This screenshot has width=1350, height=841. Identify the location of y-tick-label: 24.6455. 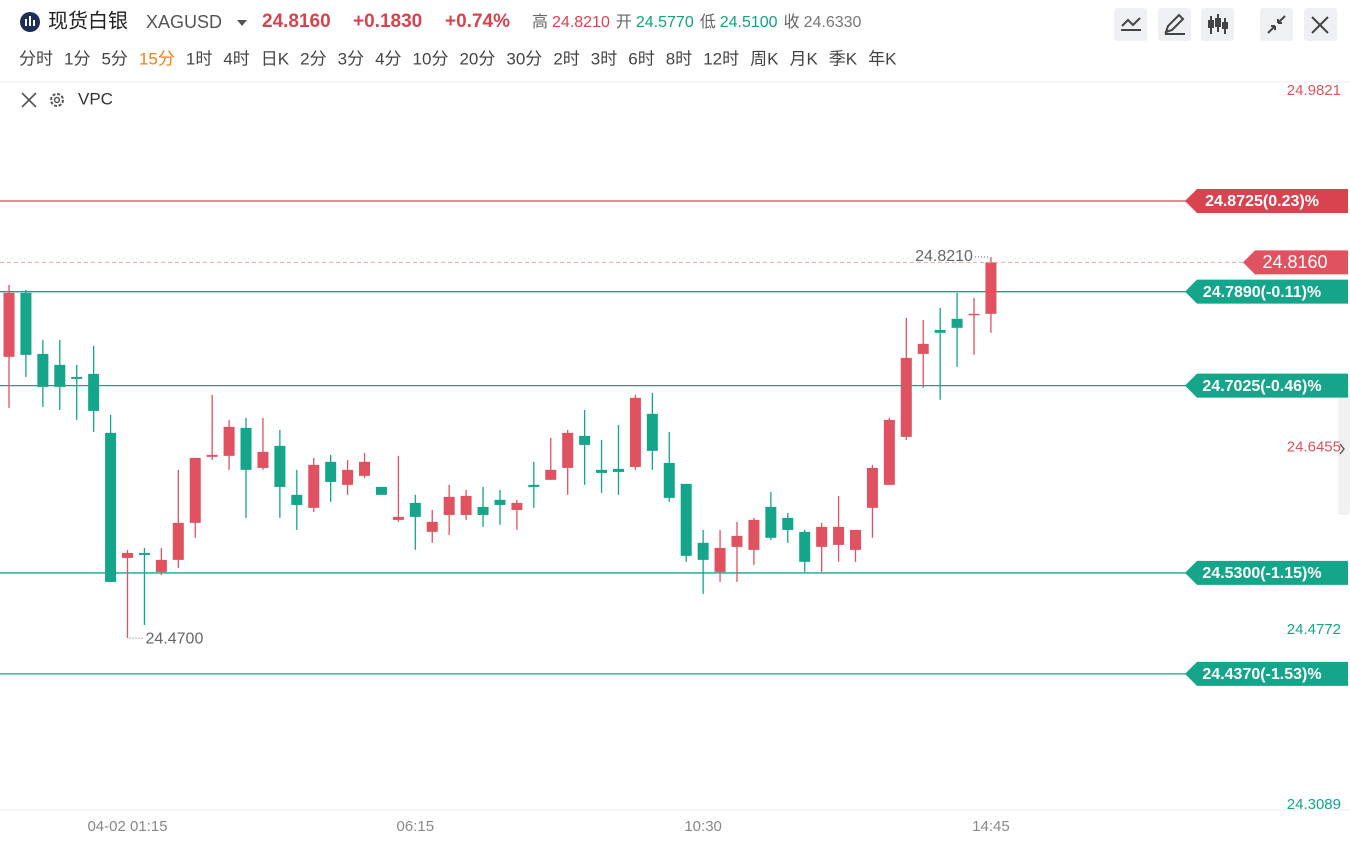
(1314, 446).